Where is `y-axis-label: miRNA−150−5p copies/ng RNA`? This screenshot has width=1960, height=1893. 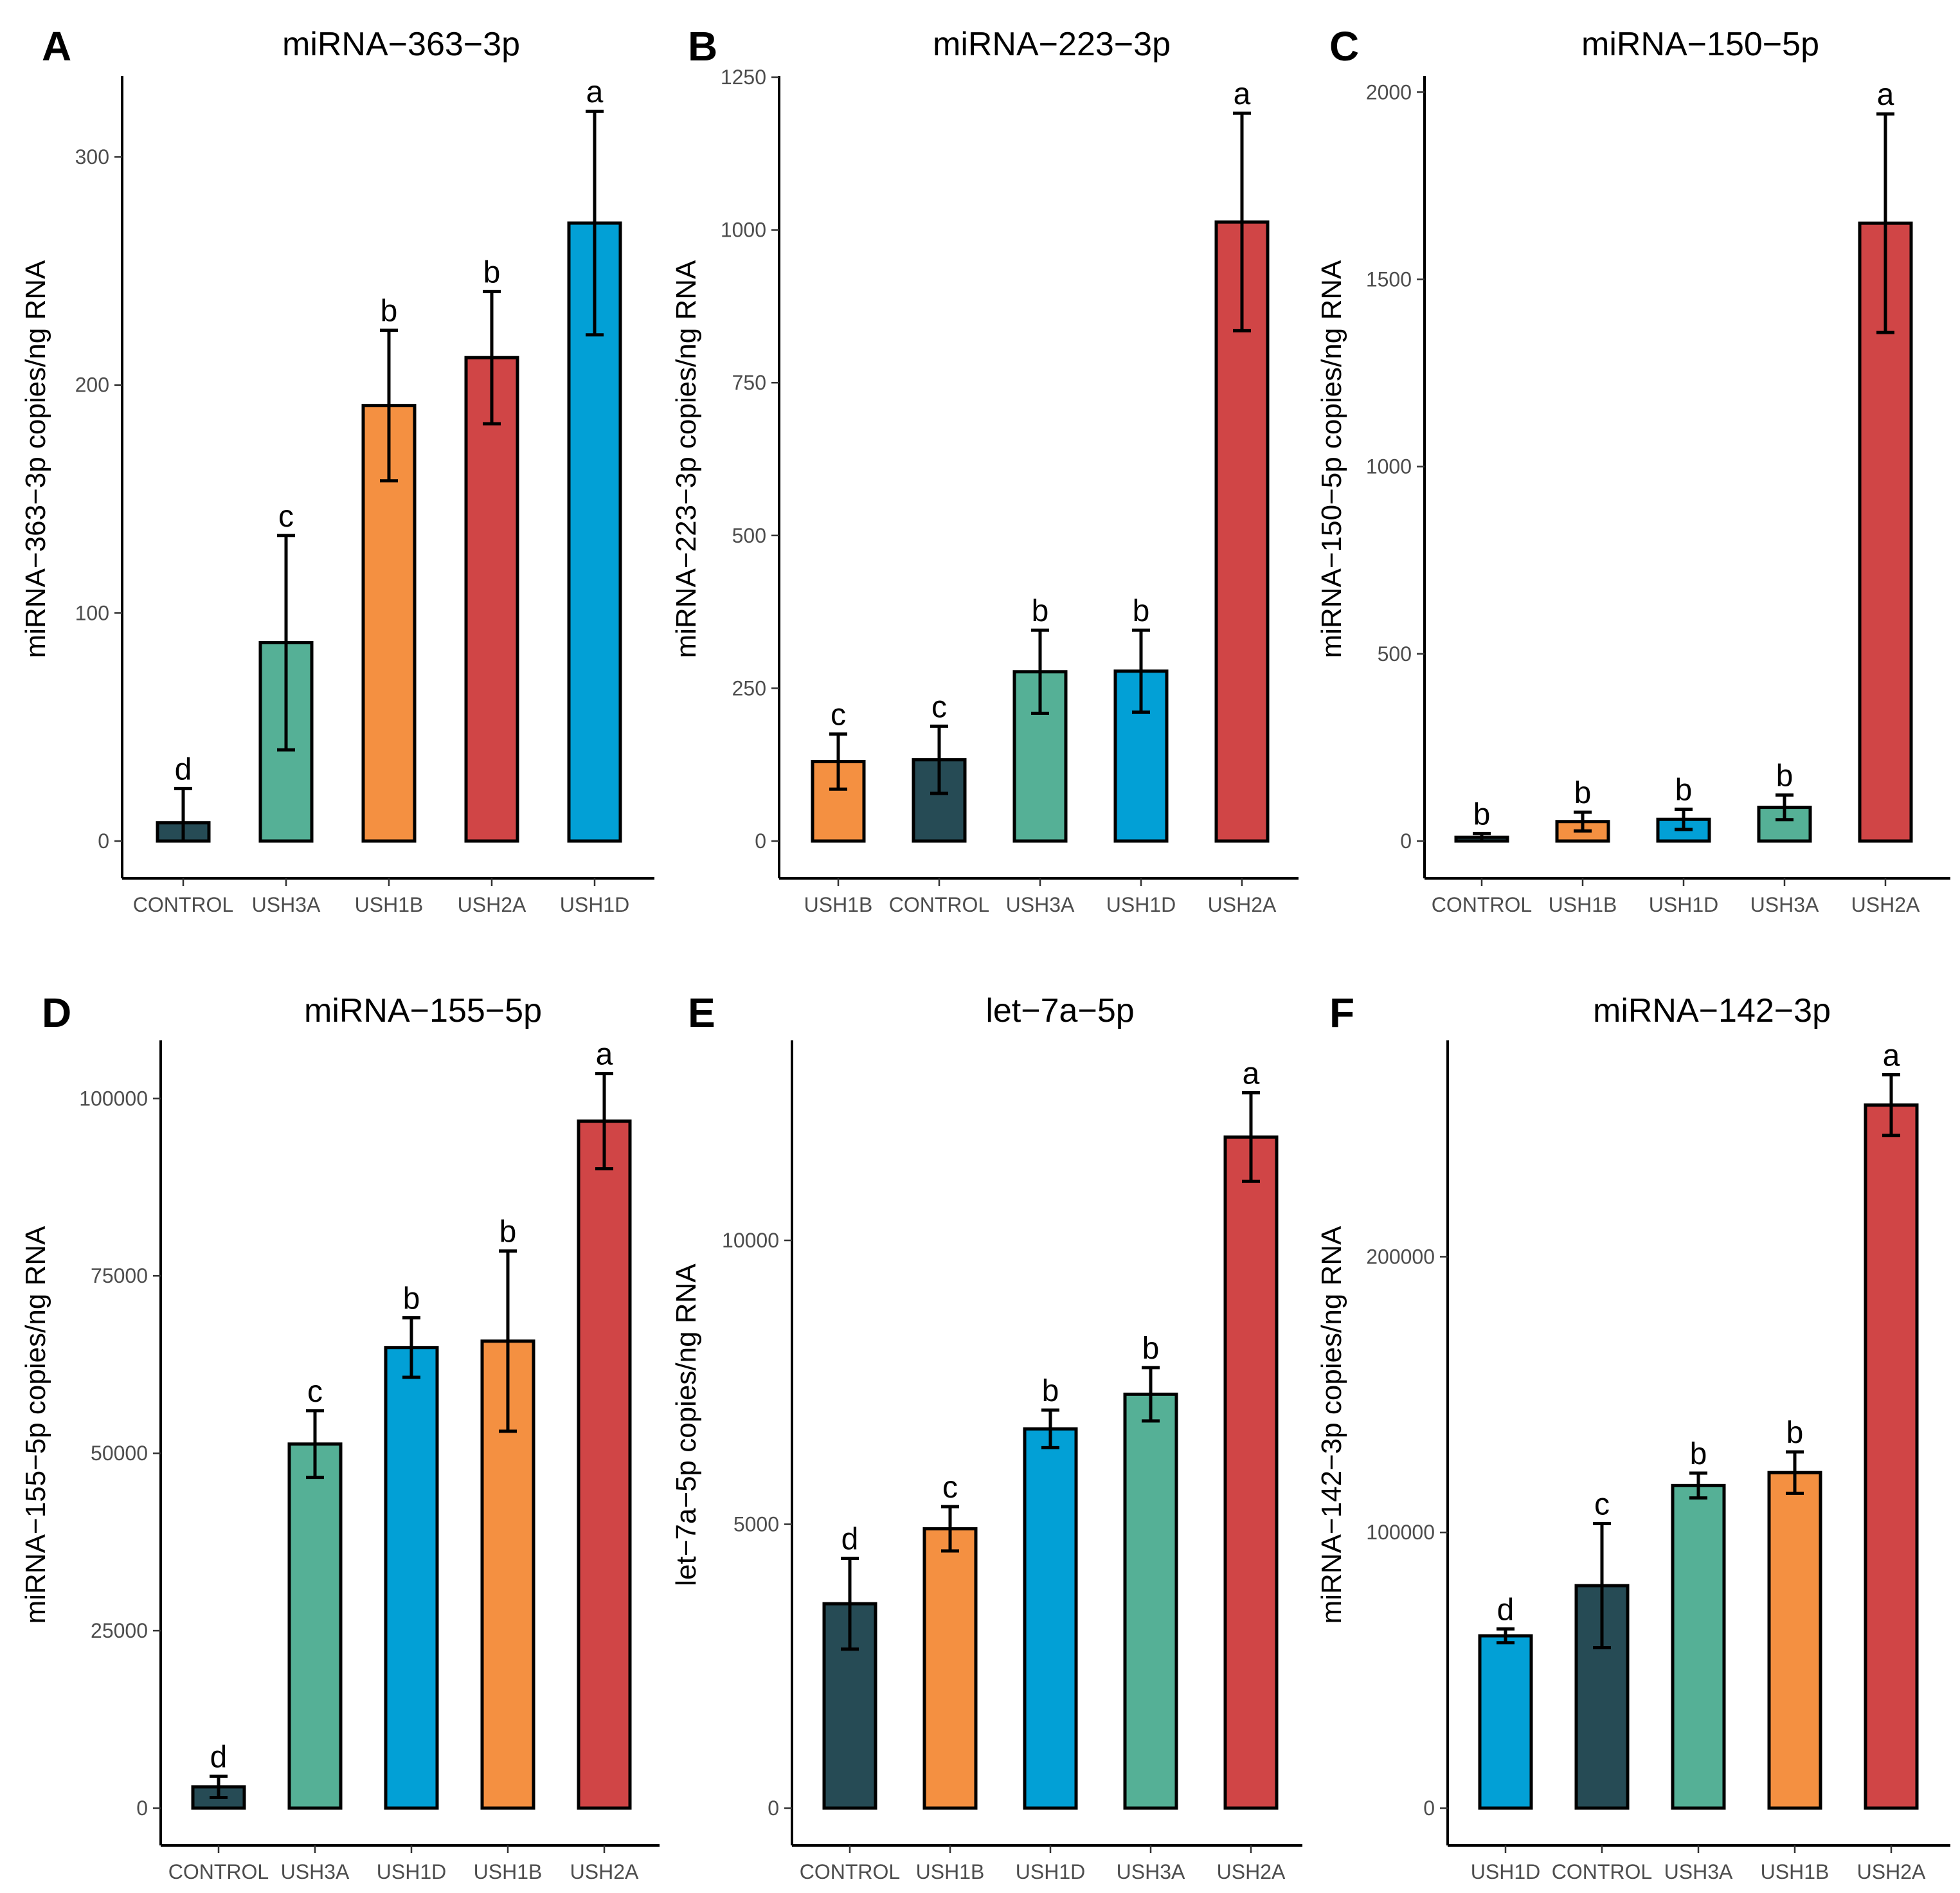
y-axis-label: miRNA−150−5p copies/ng RNA is located at coordinates (1331, 459).